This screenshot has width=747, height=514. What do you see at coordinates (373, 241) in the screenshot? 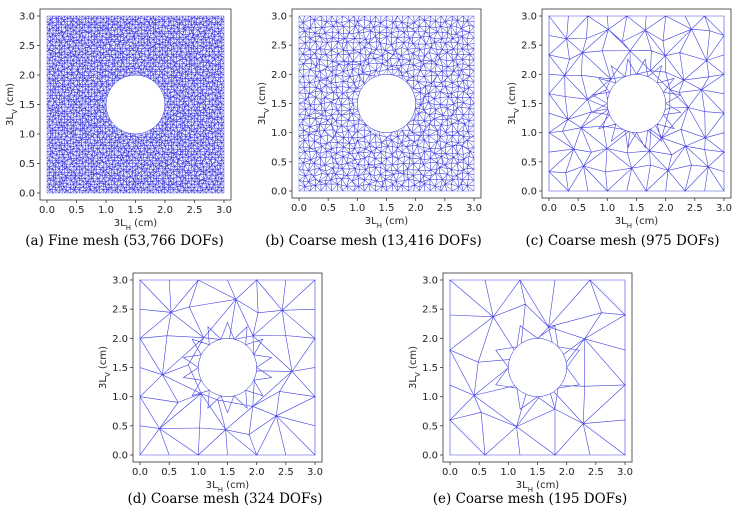
I see `caption-b: (b) Coarse mesh (13,416 DOFs)` at bounding box center [373, 241].